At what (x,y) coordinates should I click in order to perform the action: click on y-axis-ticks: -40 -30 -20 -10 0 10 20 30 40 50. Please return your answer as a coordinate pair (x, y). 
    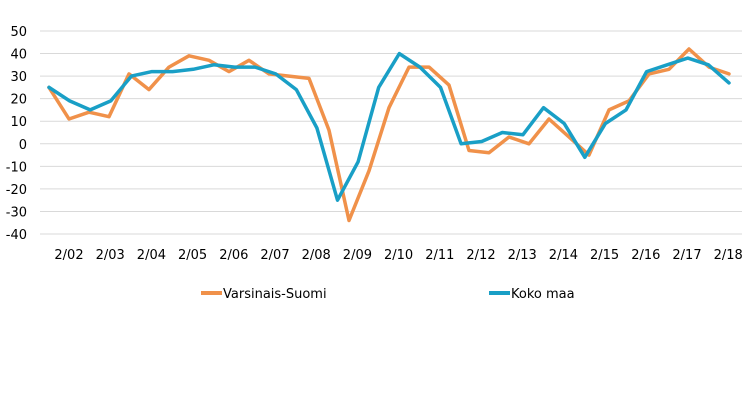
    Looking at the image, I should click on (16, 134).